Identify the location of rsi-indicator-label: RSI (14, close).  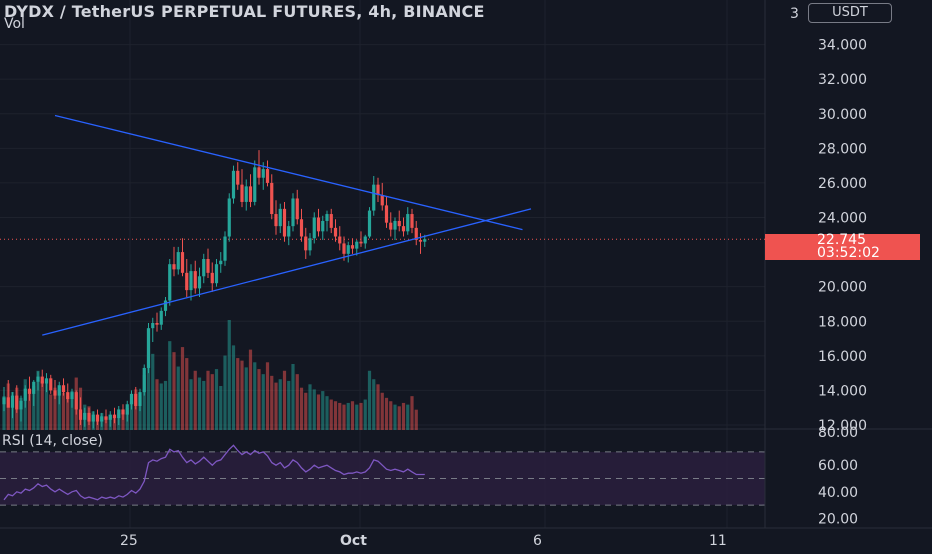
(52, 441).